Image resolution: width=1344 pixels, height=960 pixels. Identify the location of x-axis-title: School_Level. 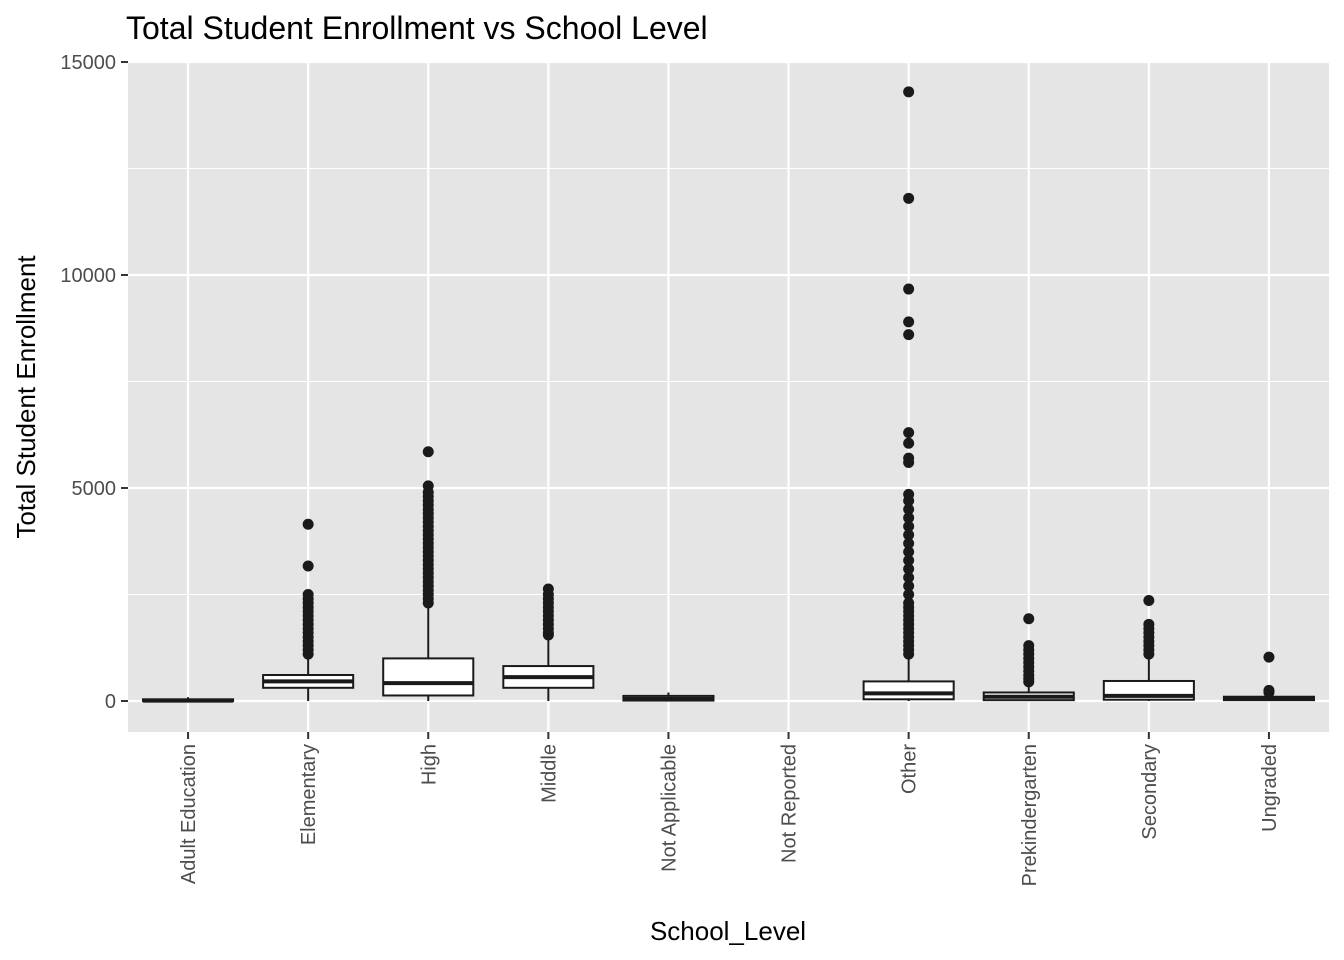
(728, 931).